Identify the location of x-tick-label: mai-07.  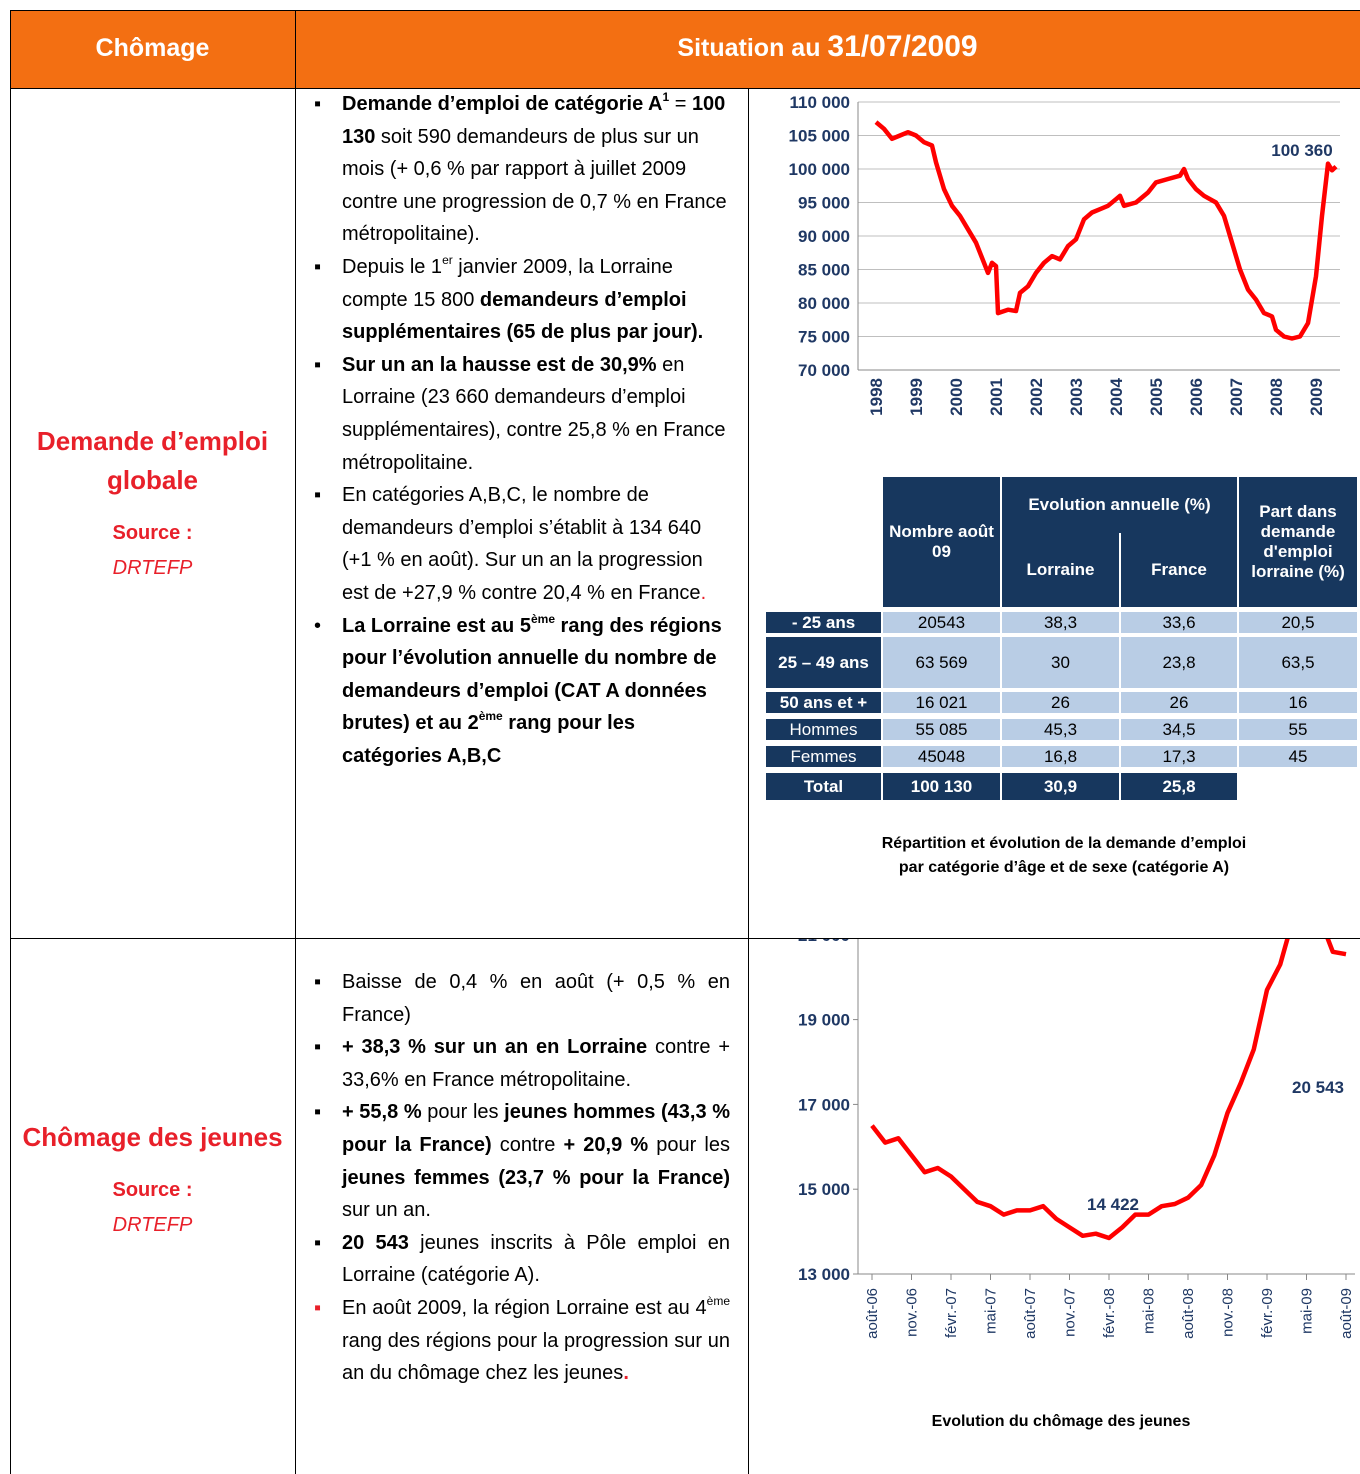
(991, 1311).